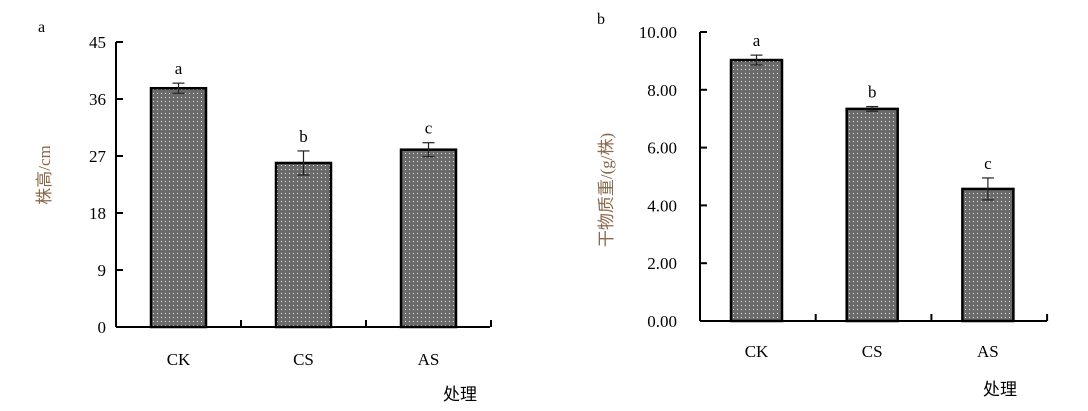  Describe the element at coordinates (606, 190) in the screenshot. I see `y-axis-title: 干物质重/(g/株)` at that location.